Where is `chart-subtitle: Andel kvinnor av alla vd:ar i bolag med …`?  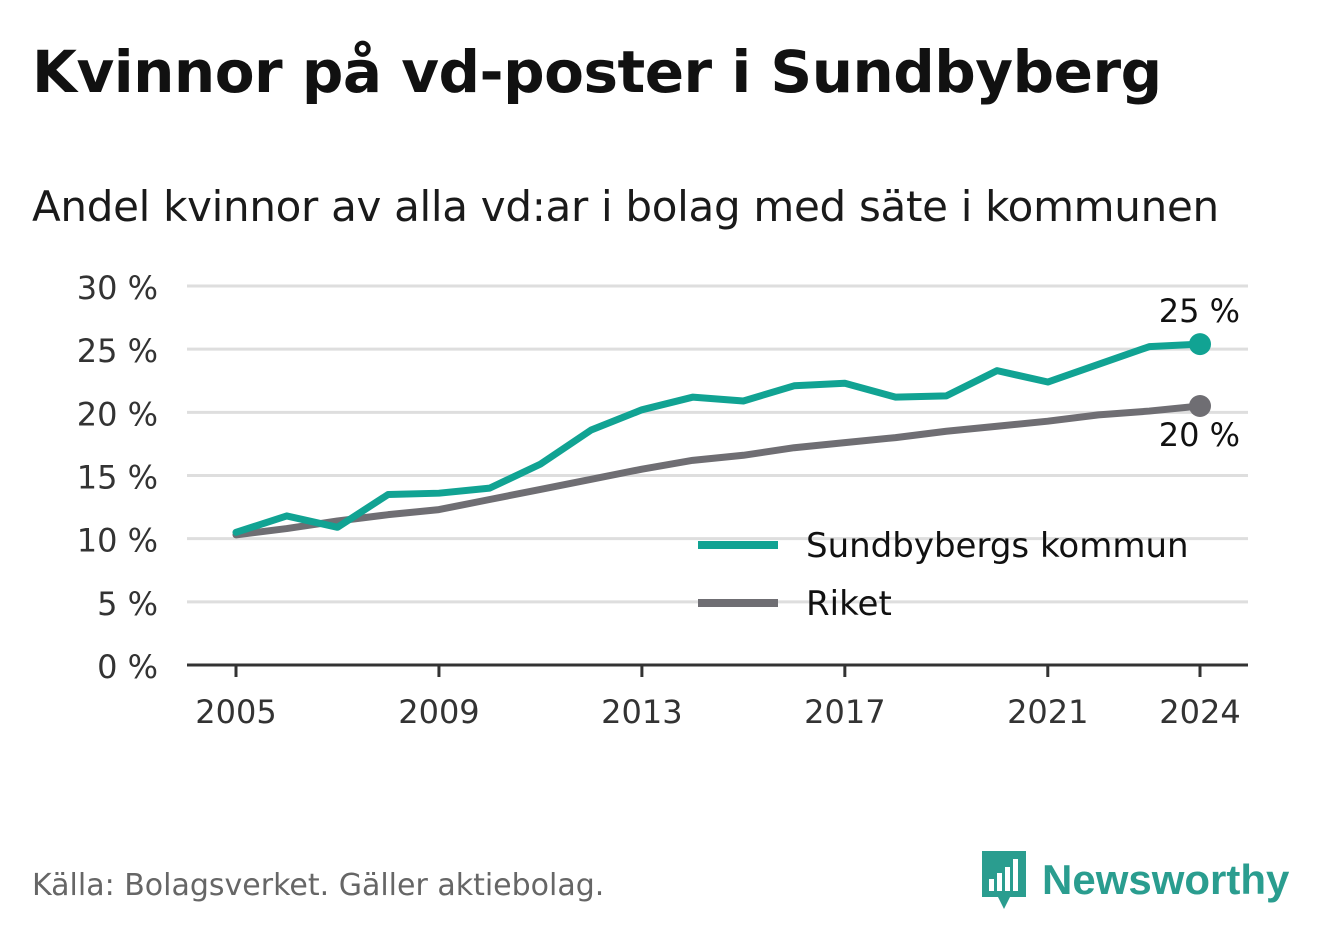 chart-subtitle: Andel kvinnor av alla vd:ar i bolag med … is located at coordinates (625, 206).